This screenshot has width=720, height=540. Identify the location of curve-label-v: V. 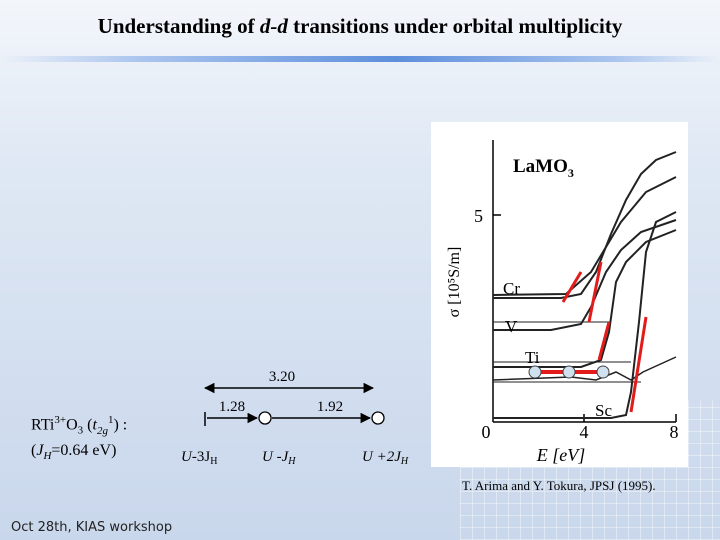
(511, 326).